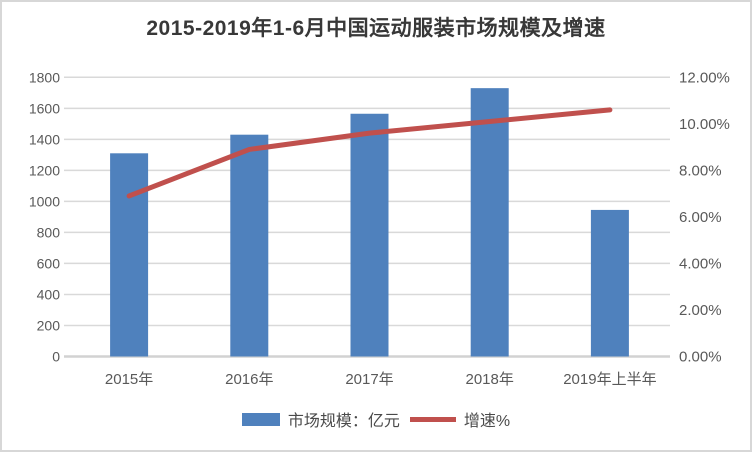  I want to click on right-axis-tick-label: 0.00%, so click(700, 357).